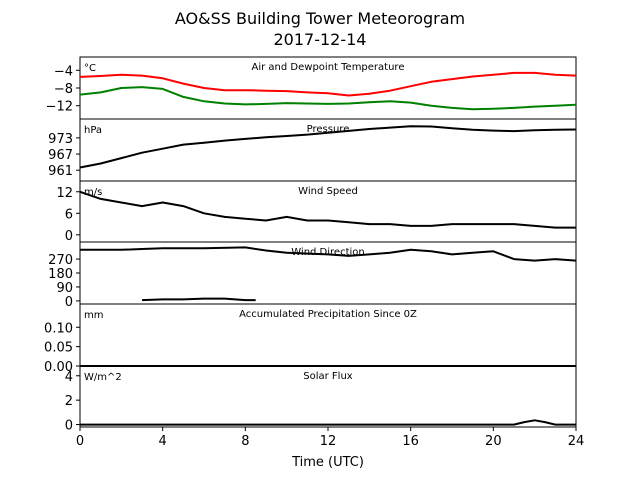 This screenshot has width=640, height=480. Describe the element at coordinates (328, 441) in the screenshot. I see `x-tick-label: 12` at that location.